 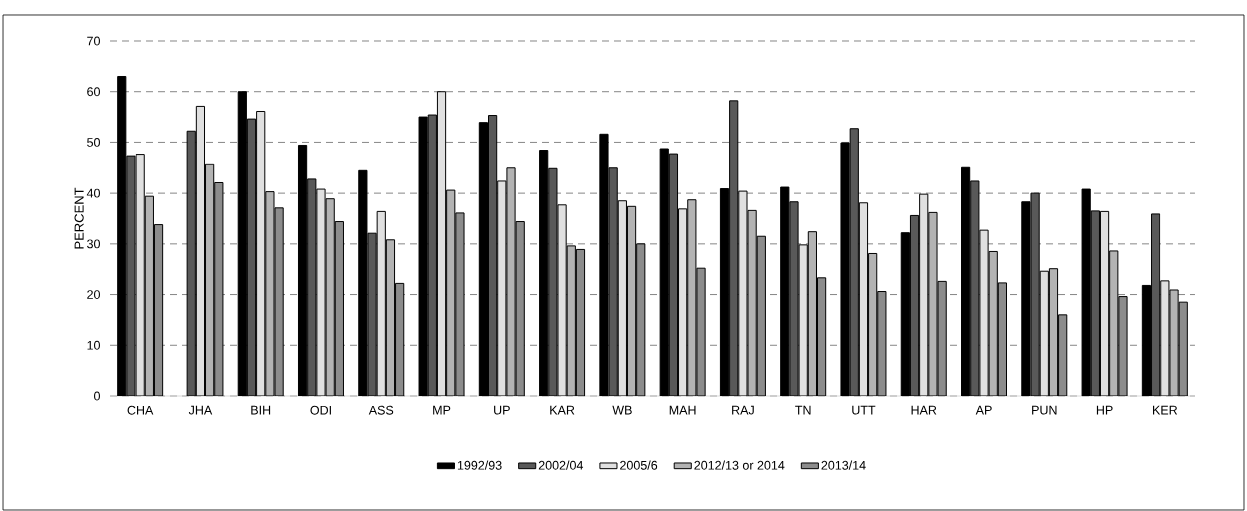 What do you see at coordinates (803, 410) in the screenshot?
I see `x-tick-label: TN` at bounding box center [803, 410].